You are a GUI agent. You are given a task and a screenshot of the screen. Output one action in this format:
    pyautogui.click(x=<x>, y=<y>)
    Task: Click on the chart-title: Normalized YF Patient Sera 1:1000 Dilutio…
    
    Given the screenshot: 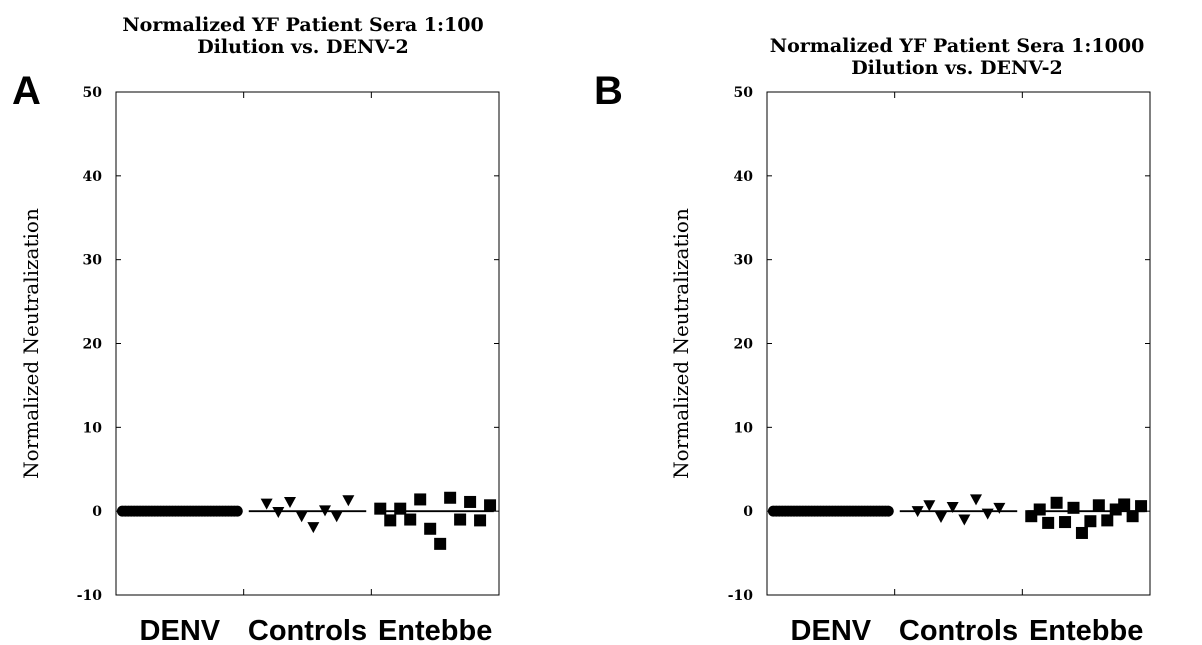 What is the action you would take?
    pyautogui.click(x=957, y=57)
    